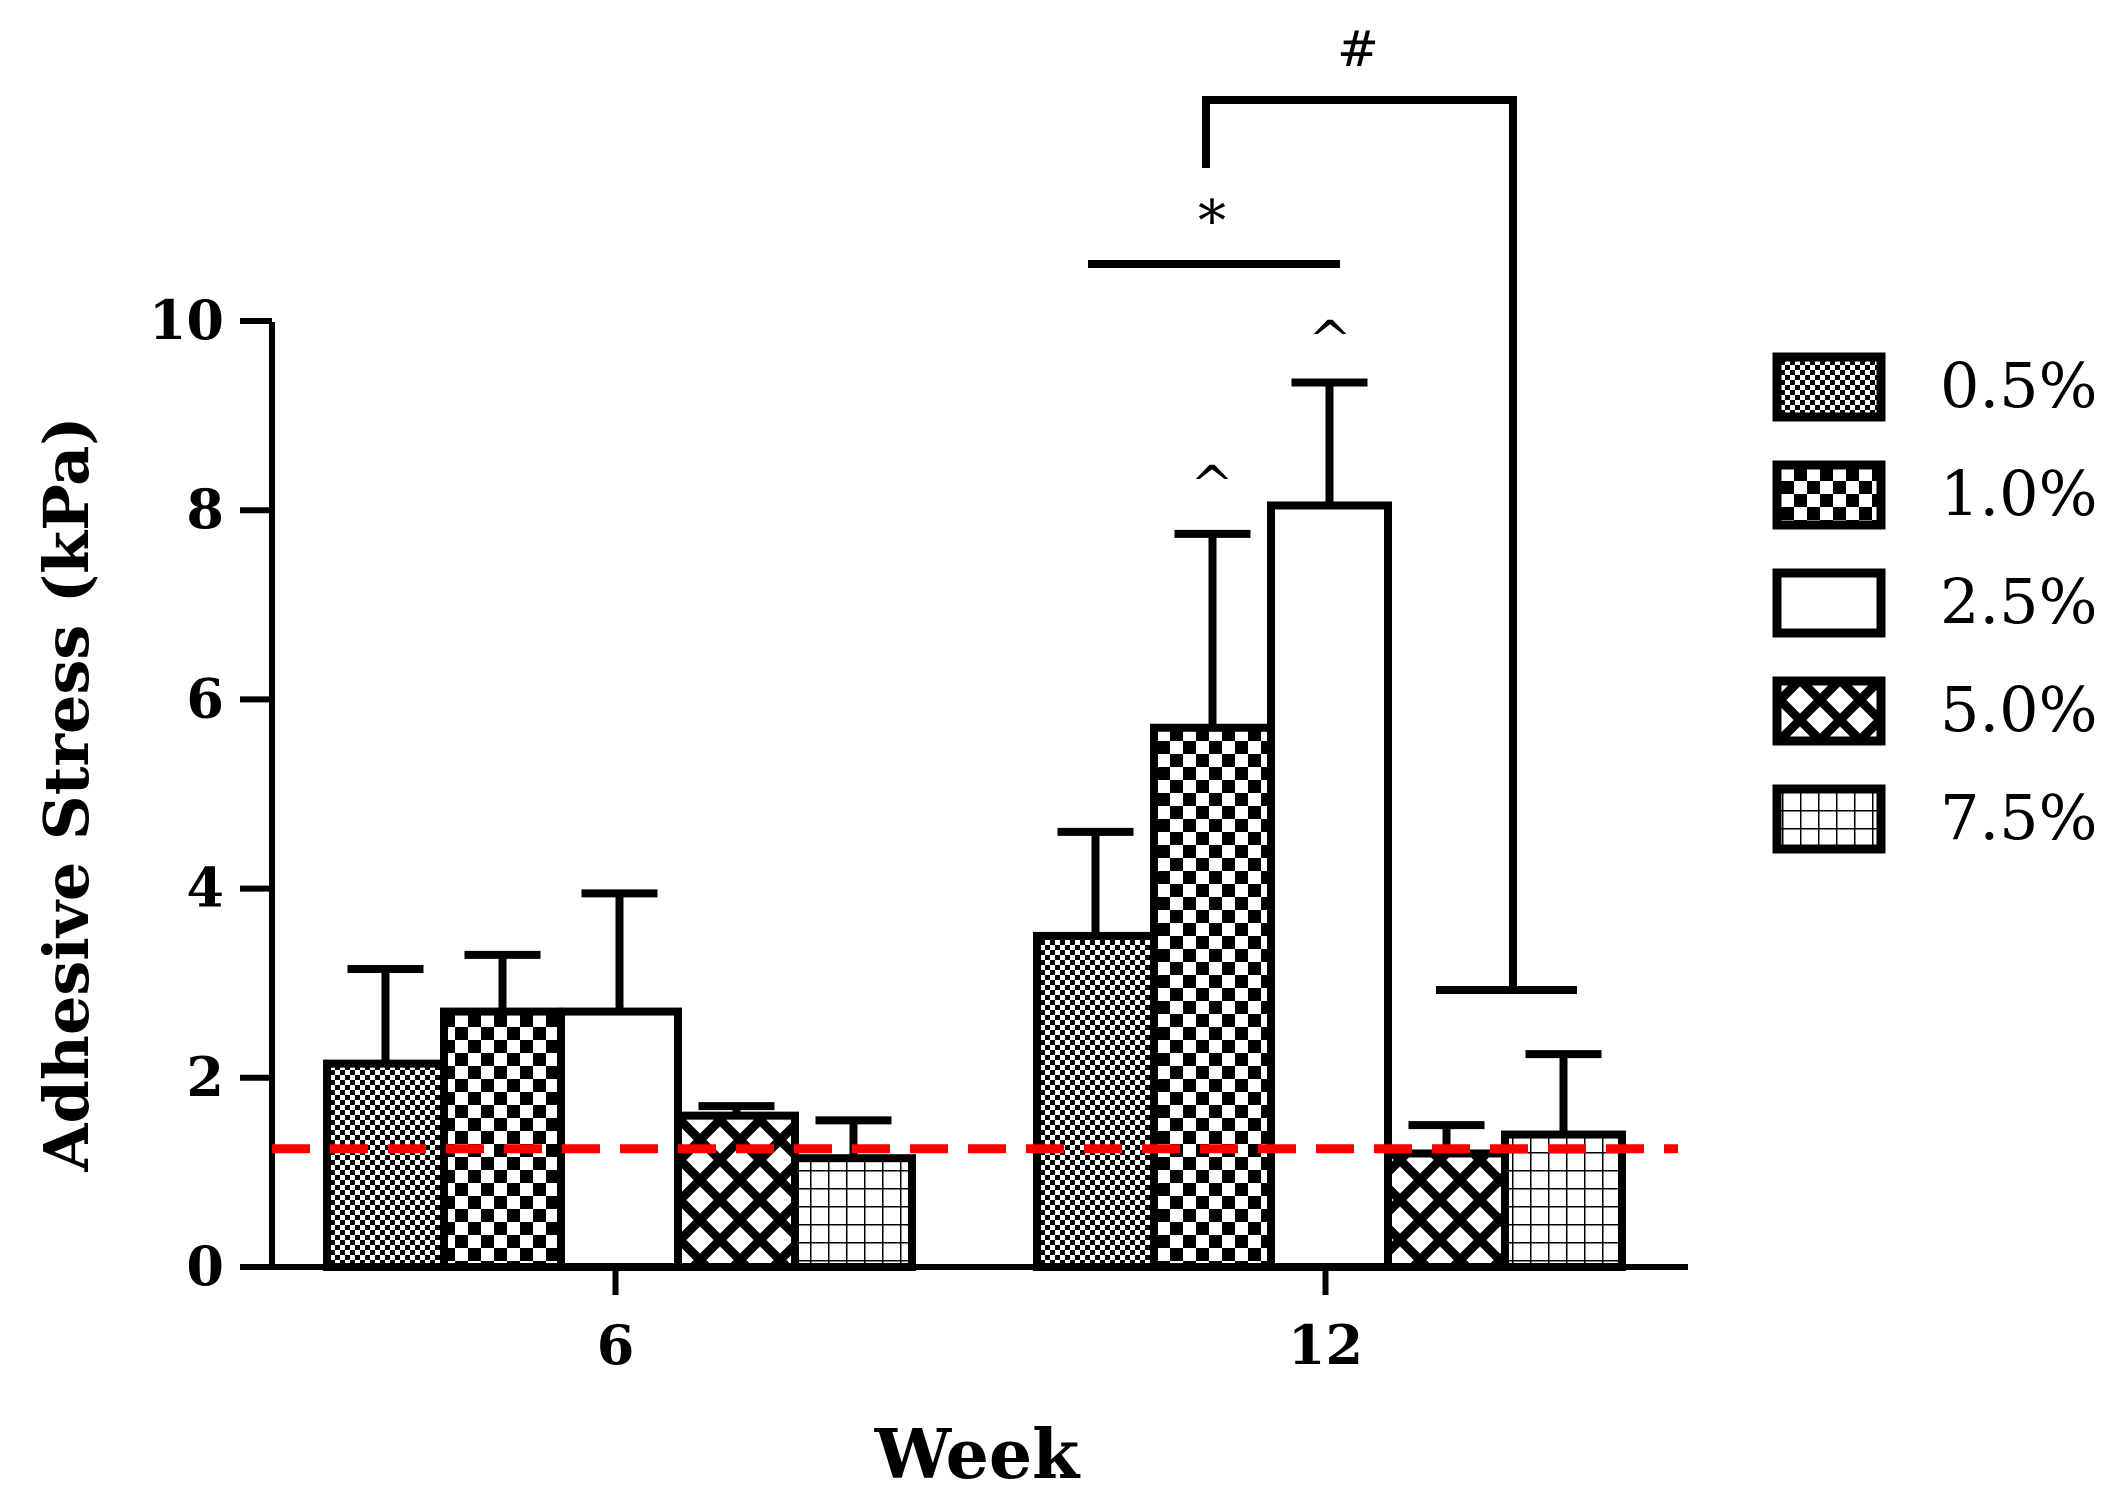 The height and width of the screenshot is (1505, 2125). What do you see at coordinates (66, 794) in the screenshot?
I see `y-axis-title: Adhesive Stress (kPa)` at bounding box center [66, 794].